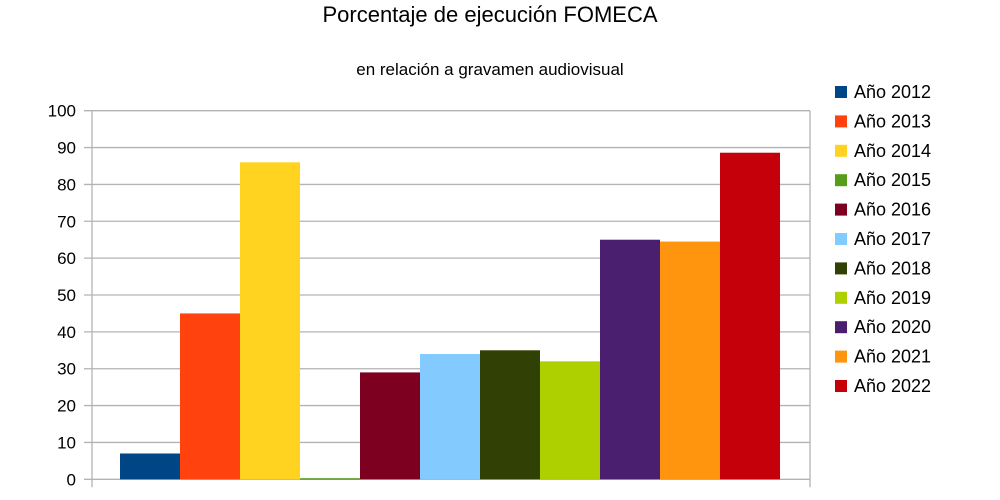 The height and width of the screenshot is (500, 1000). What do you see at coordinates (66, 406) in the screenshot?
I see `y-tick-label: 20` at bounding box center [66, 406].